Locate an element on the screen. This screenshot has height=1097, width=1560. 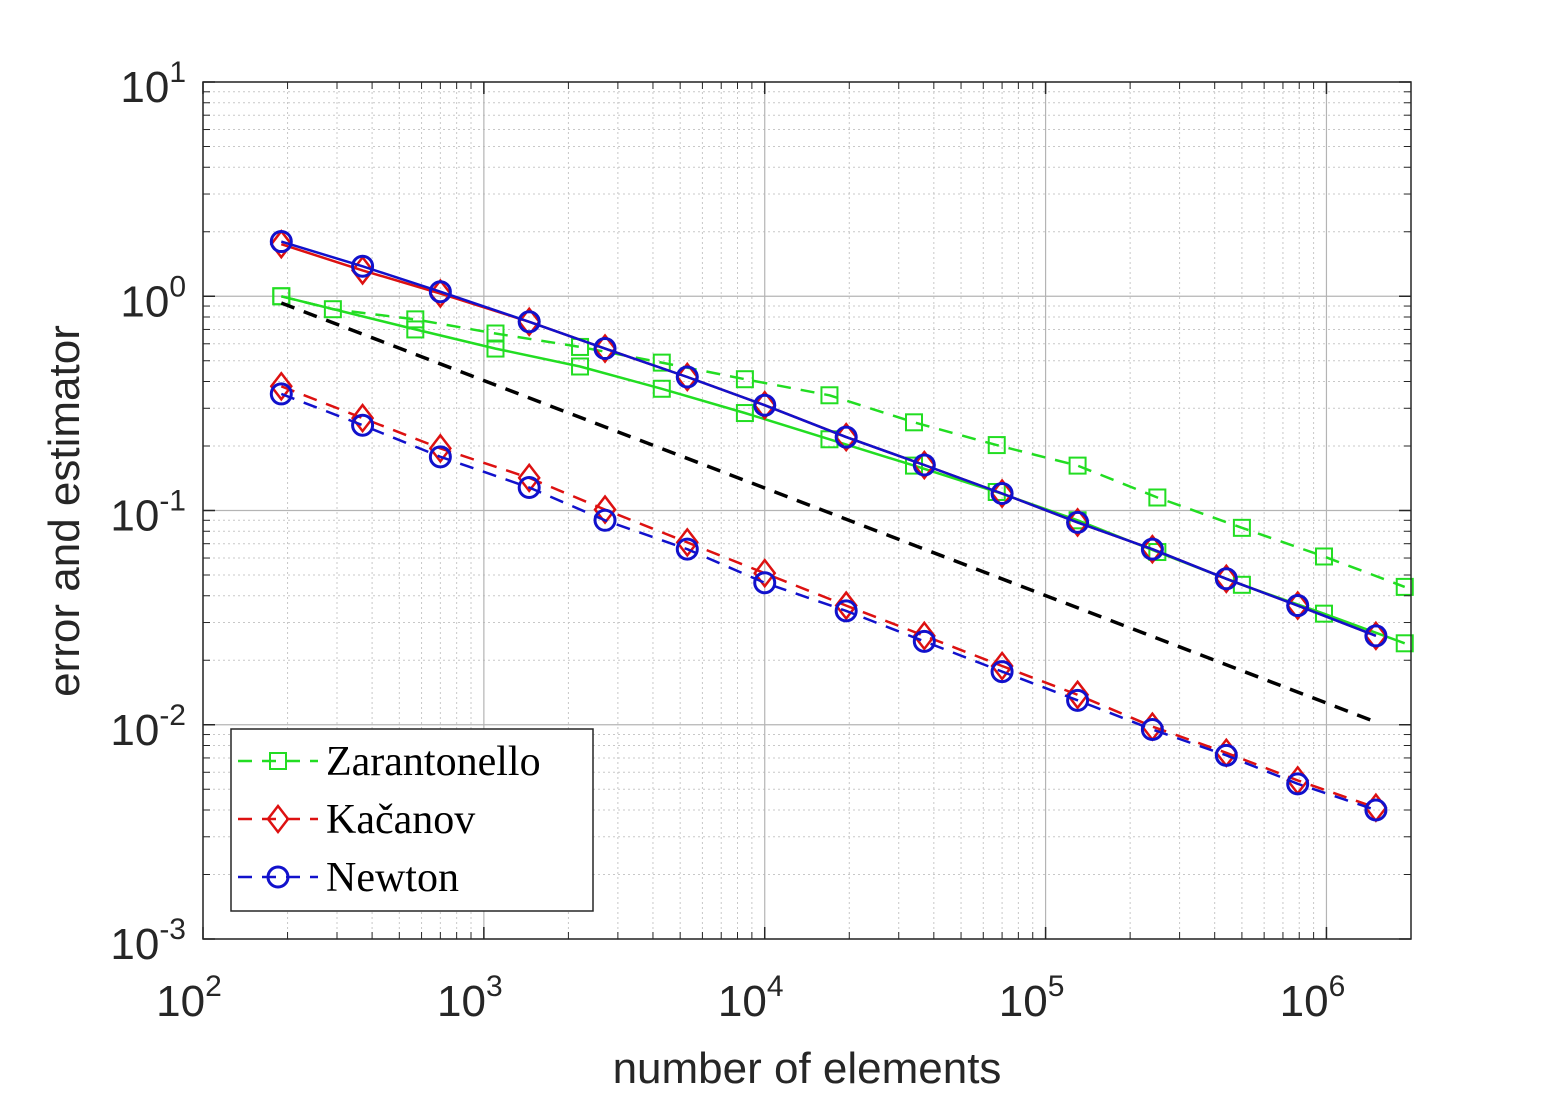
y-tick-label: 10⁻² is located at coordinates (148, 727).